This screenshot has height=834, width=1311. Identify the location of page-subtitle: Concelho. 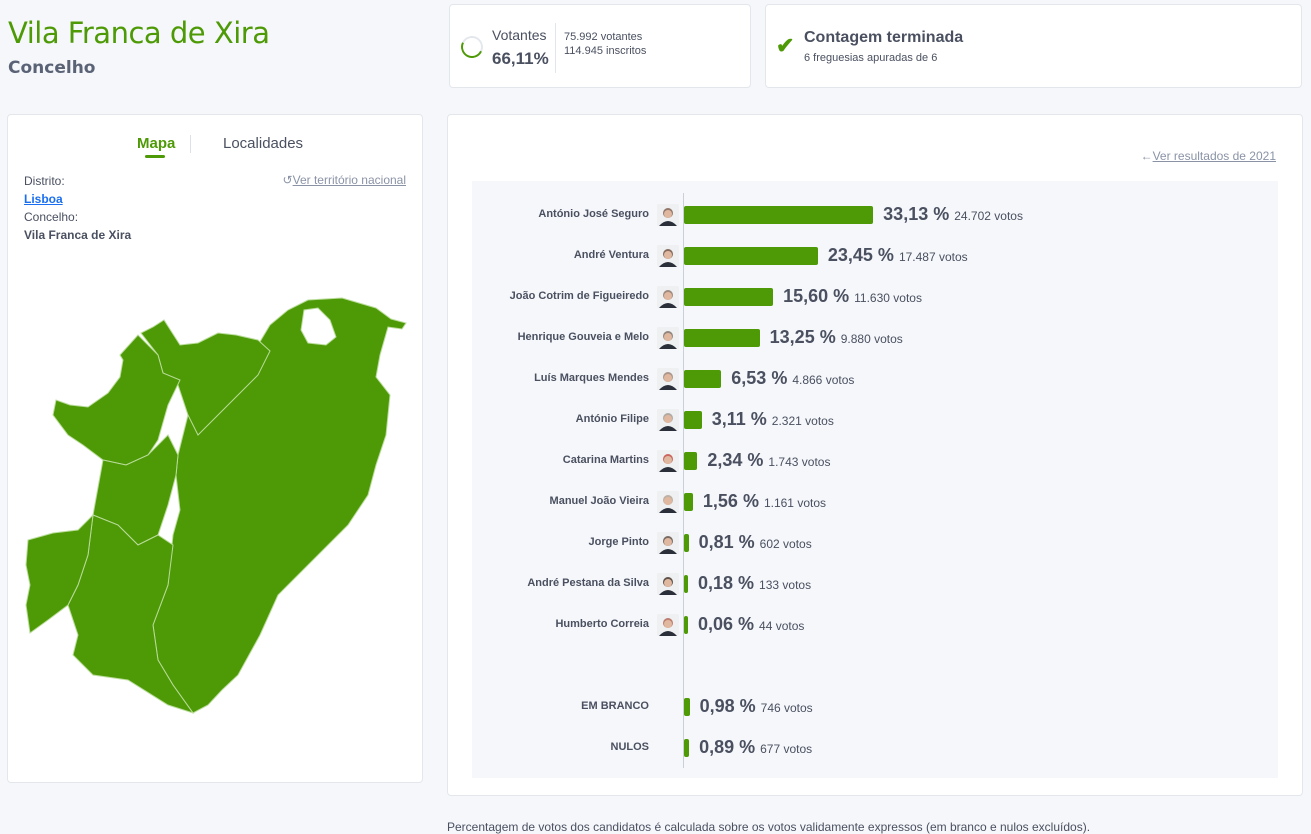
(52, 68).